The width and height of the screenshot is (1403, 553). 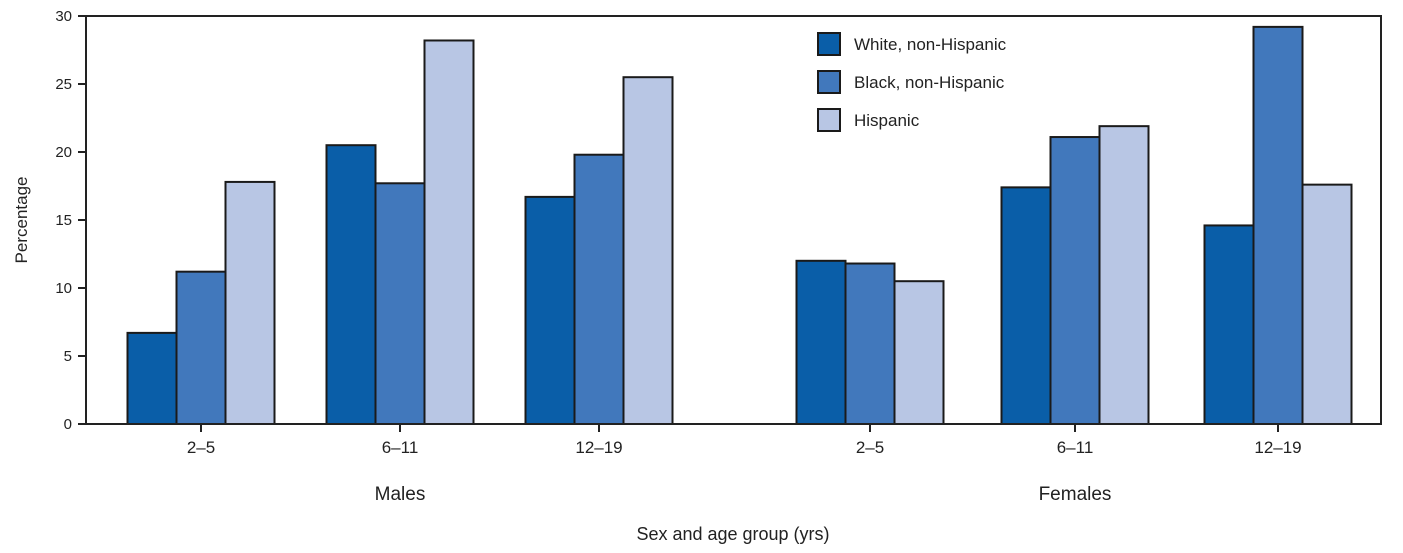 I want to click on y-axis-ticks: 0 5 10 15 20 25 30, so click(x=70, y=220).